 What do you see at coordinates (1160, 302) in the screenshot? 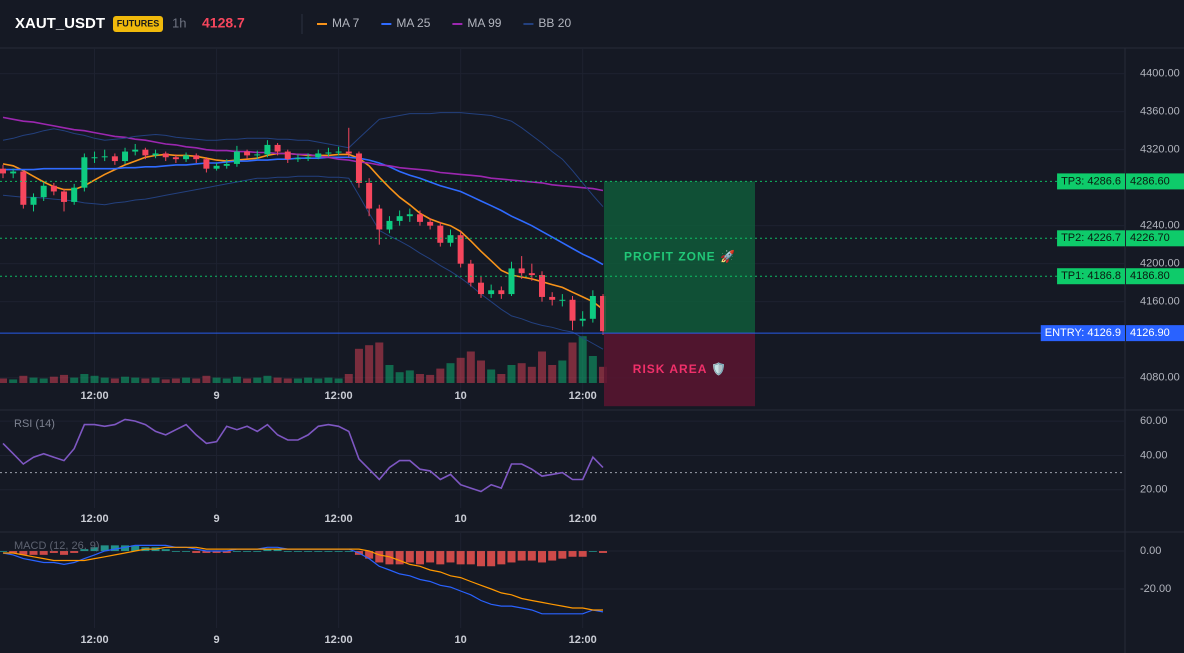
I see `y-tick-label: 4160.00` at bounding box center [1160, 302].